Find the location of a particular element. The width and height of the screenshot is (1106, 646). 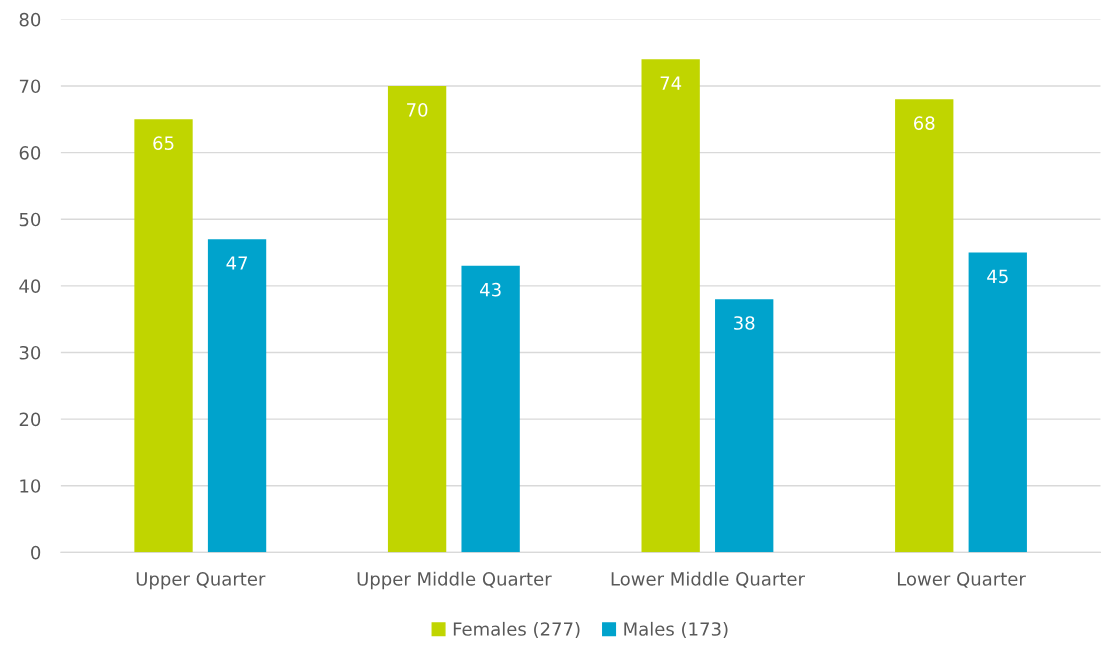

data-label: 45 is located at coordinates (997, 276).